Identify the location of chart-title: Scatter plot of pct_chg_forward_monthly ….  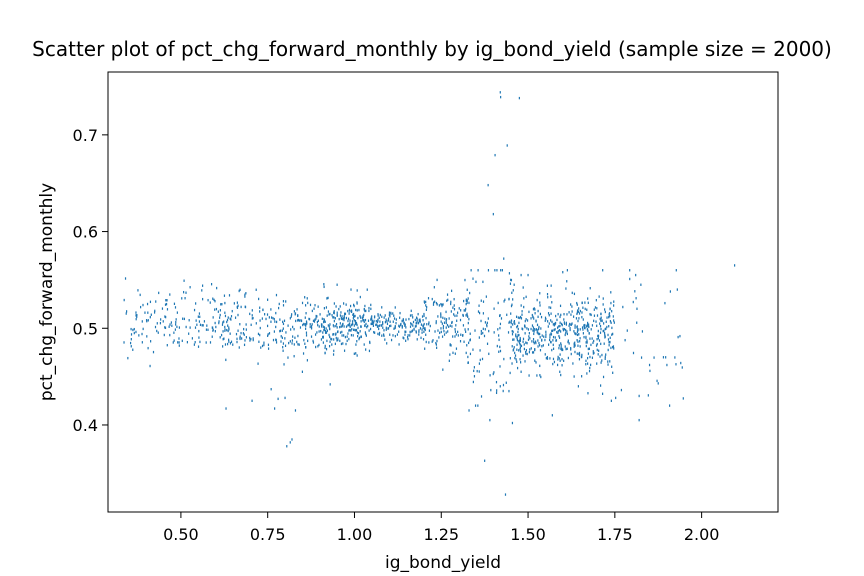
(432, 49).